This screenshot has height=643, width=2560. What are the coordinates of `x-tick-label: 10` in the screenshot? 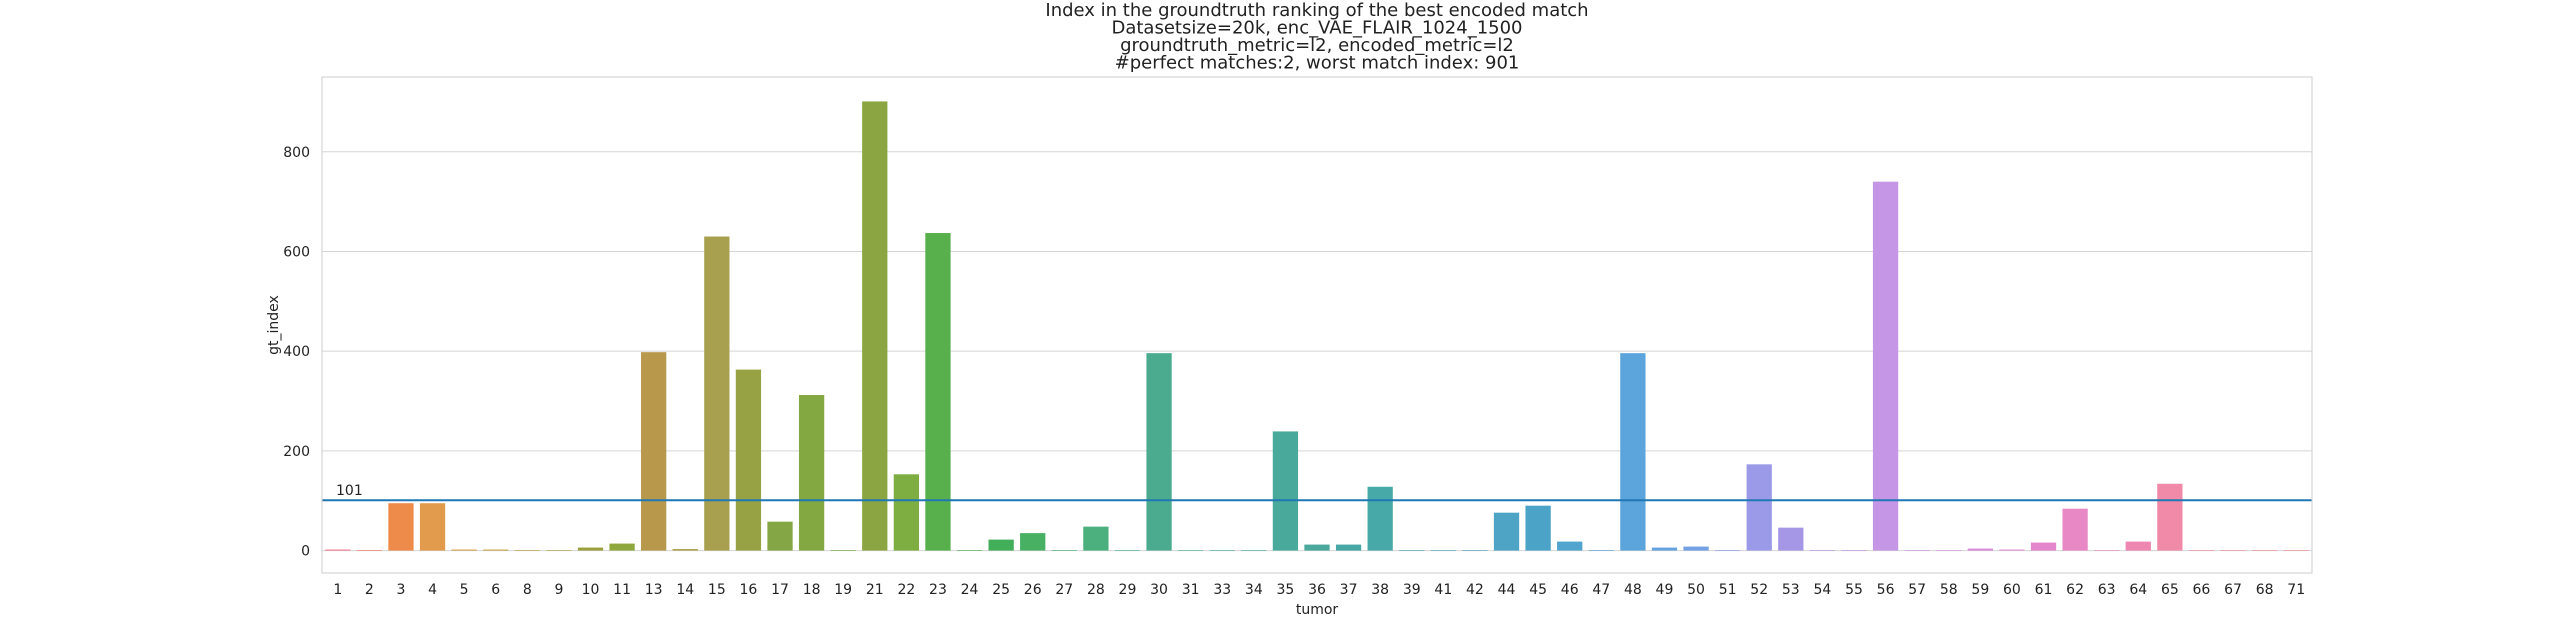 It's located at (591, 590).